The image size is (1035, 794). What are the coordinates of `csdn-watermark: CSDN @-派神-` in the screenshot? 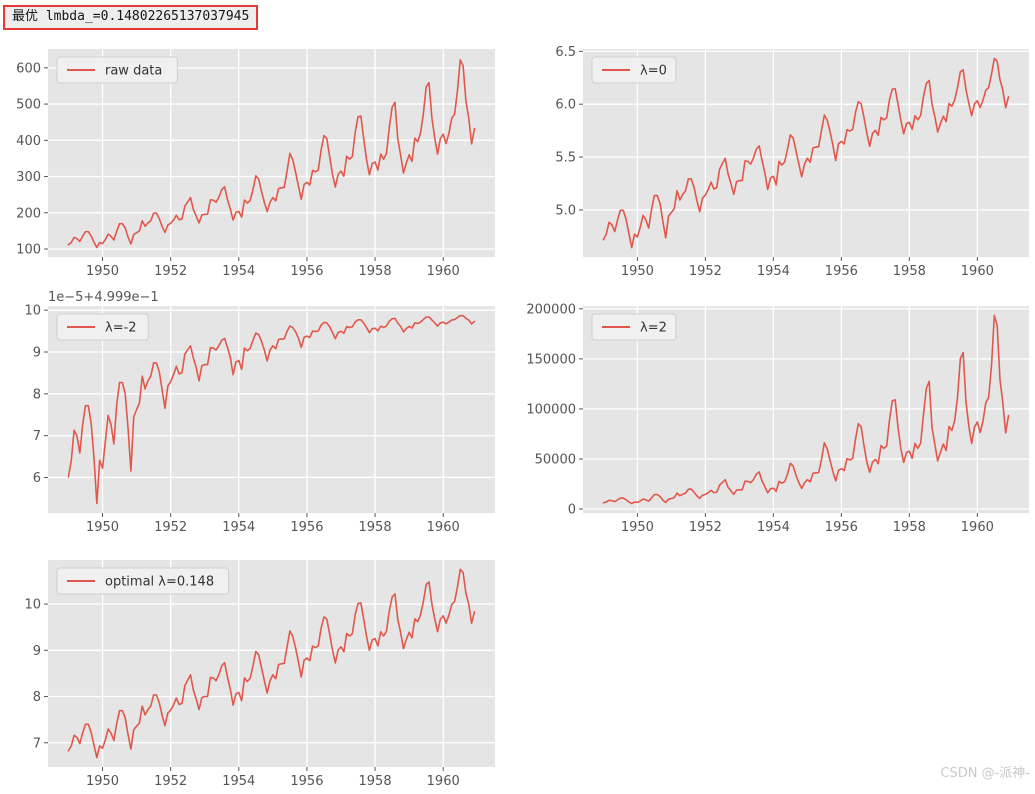 It's located at (985, 773).